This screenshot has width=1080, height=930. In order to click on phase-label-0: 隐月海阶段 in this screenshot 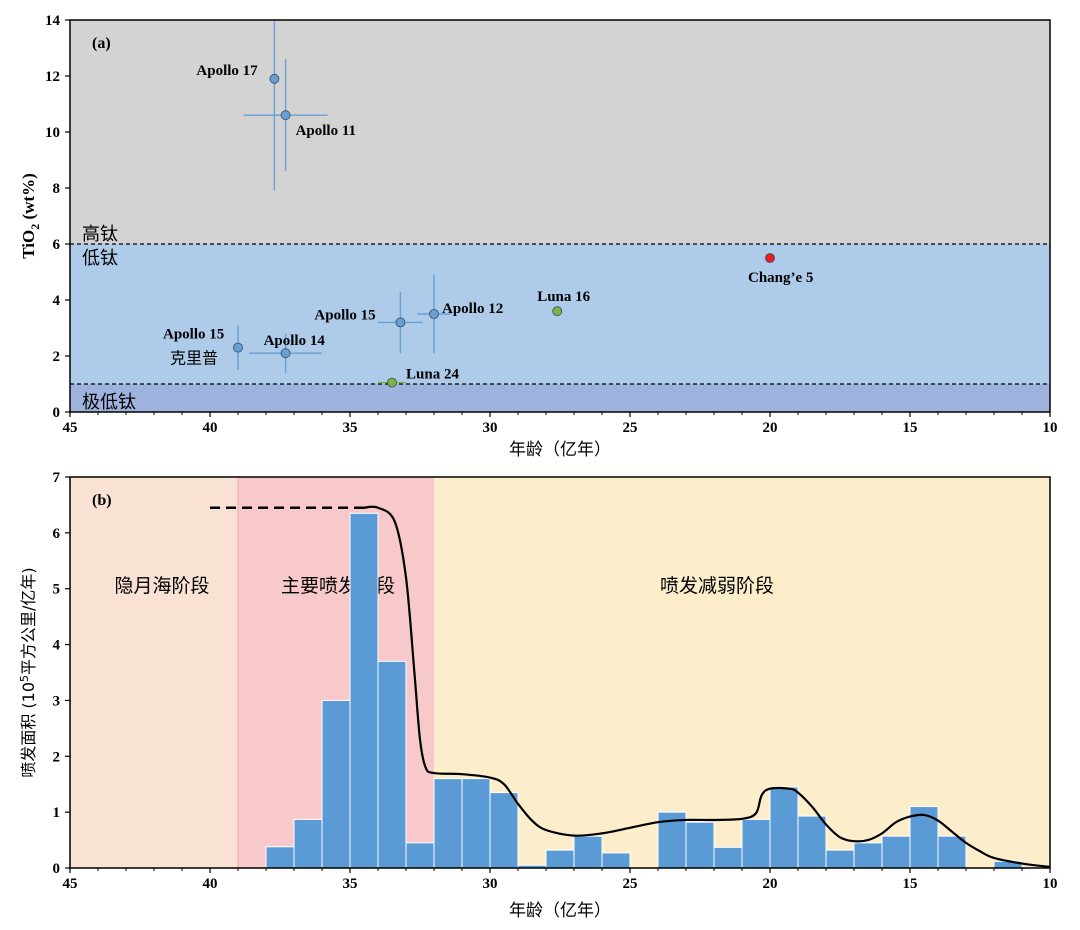, I will do `click(161, 586)`.